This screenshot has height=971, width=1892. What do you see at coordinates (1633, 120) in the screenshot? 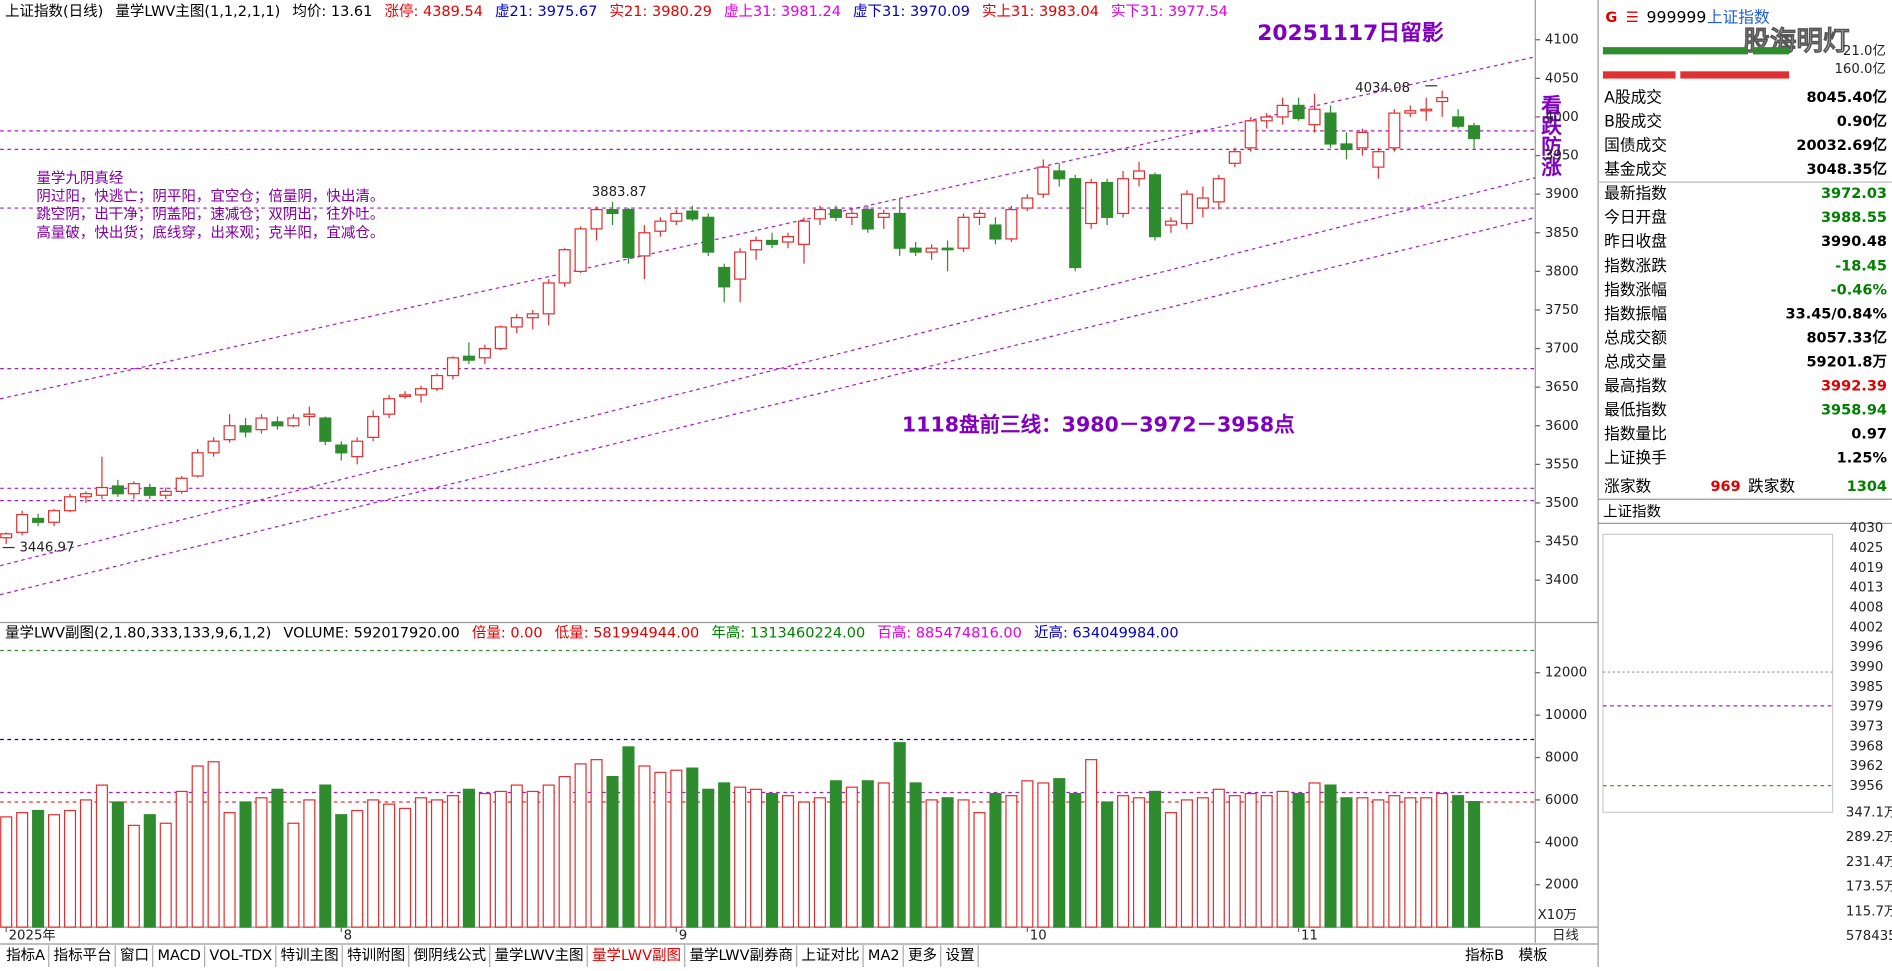
I see `stat-label: B股成交` at bounding box center [1633, 120].